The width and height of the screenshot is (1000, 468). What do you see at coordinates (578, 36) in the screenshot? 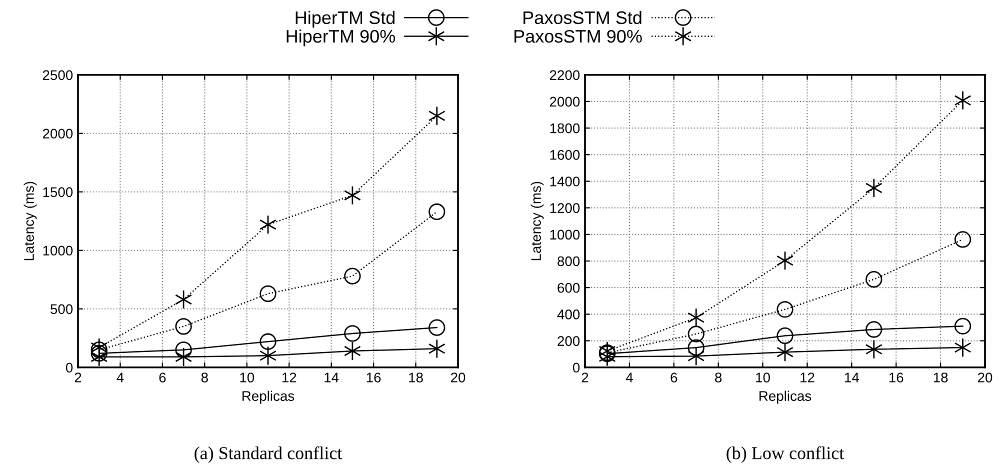
I see `legend-label: PaxosSTM 90%` at bounding box center [578, 36].